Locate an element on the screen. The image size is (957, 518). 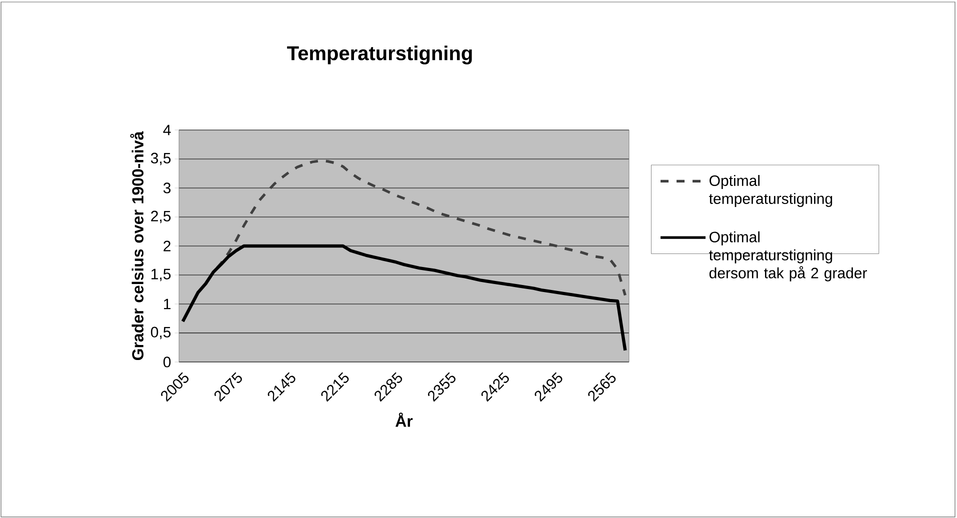
y-tick-label: 3 is located at coordinates (167, 188).